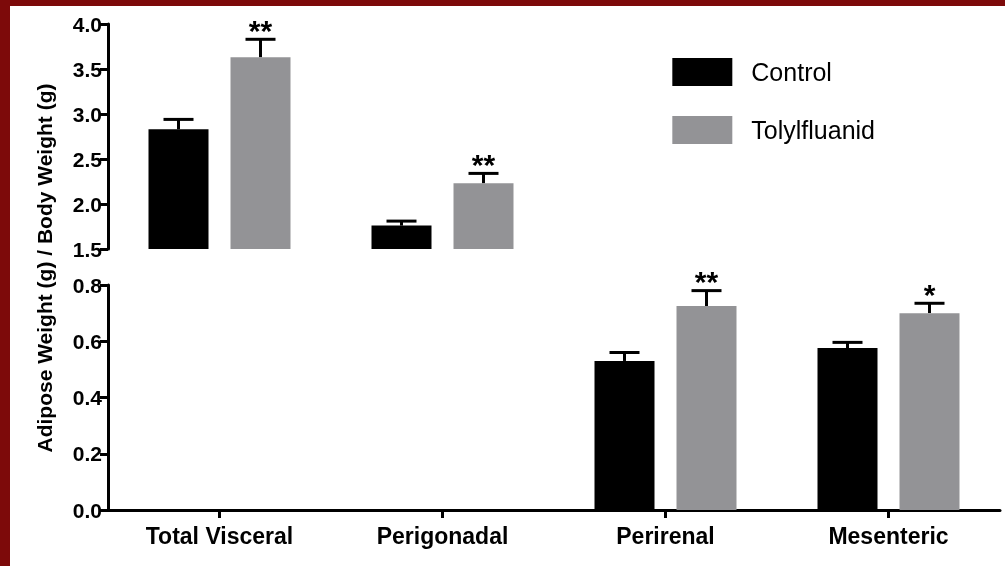  Describe the element at coordinates (87, 114) in the screenshot. I see `y-tick-label: 3.0` at that location.